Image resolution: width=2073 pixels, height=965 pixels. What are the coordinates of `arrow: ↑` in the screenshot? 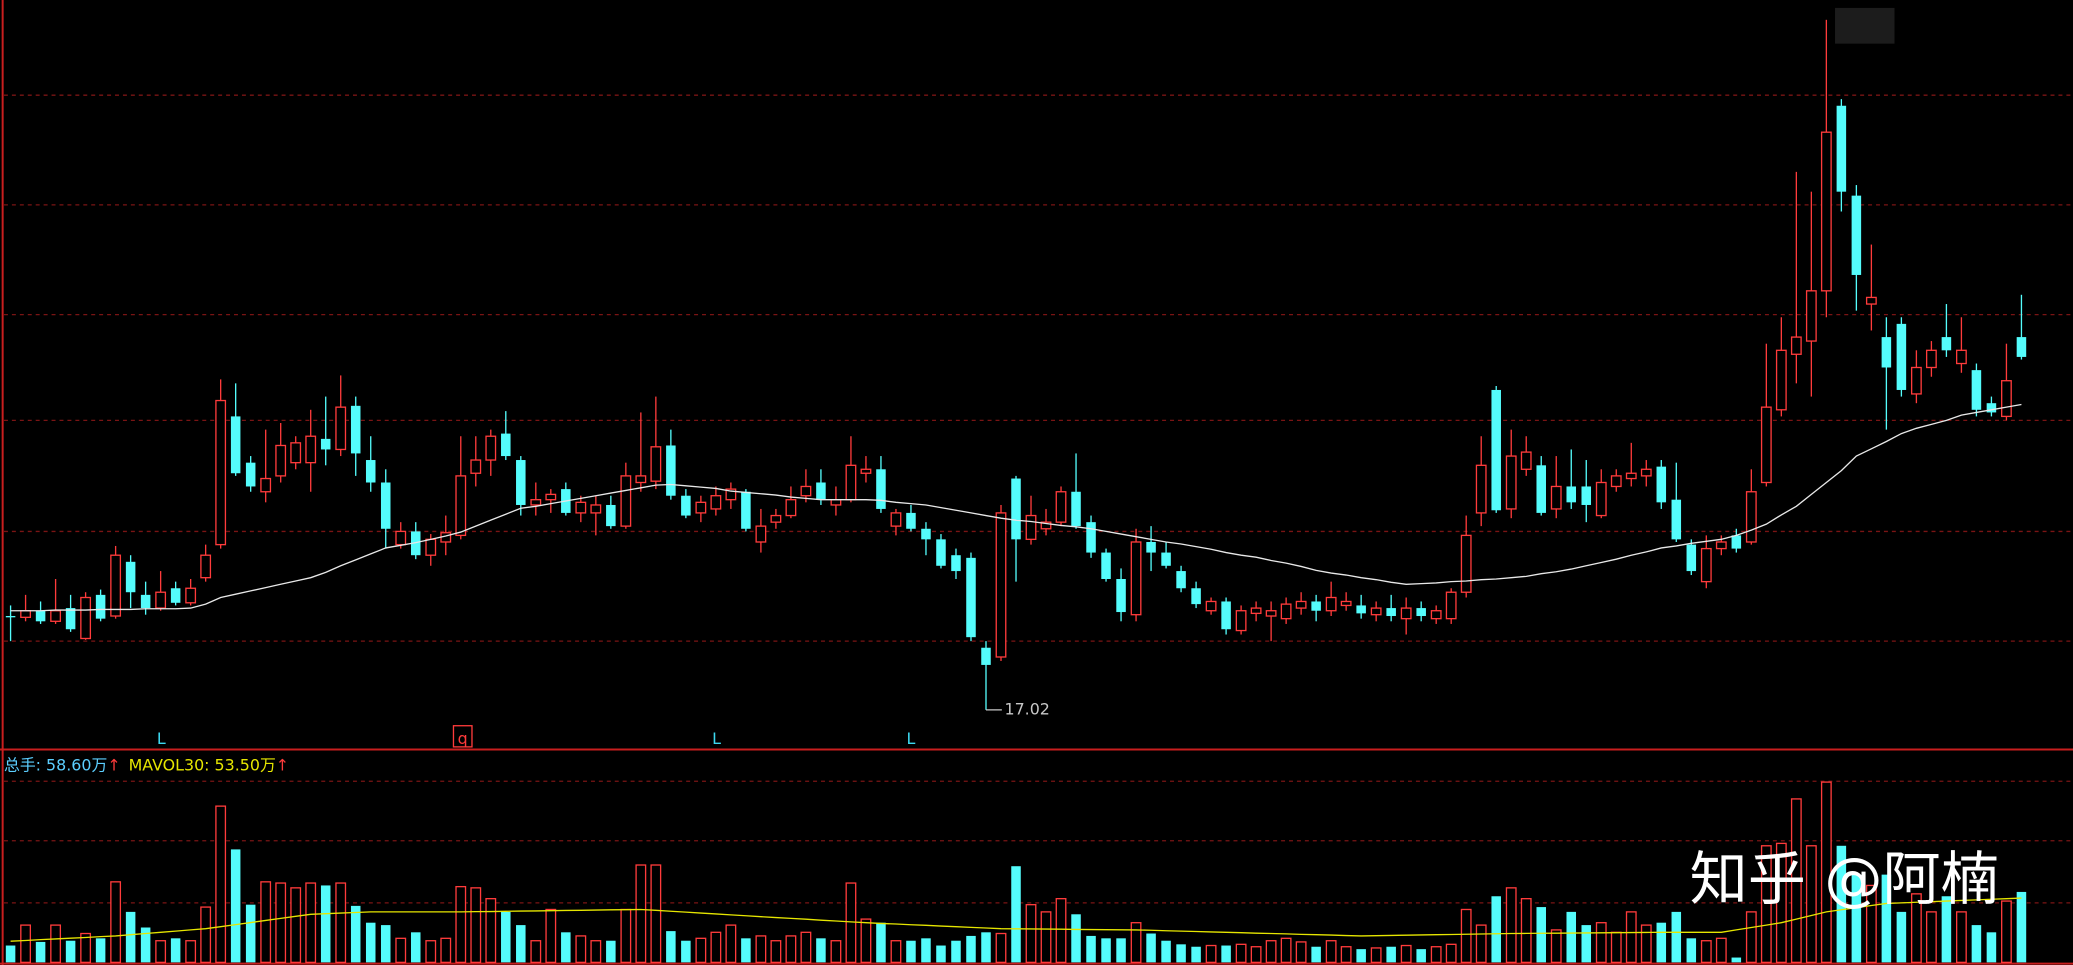 It's located at (282, 765).